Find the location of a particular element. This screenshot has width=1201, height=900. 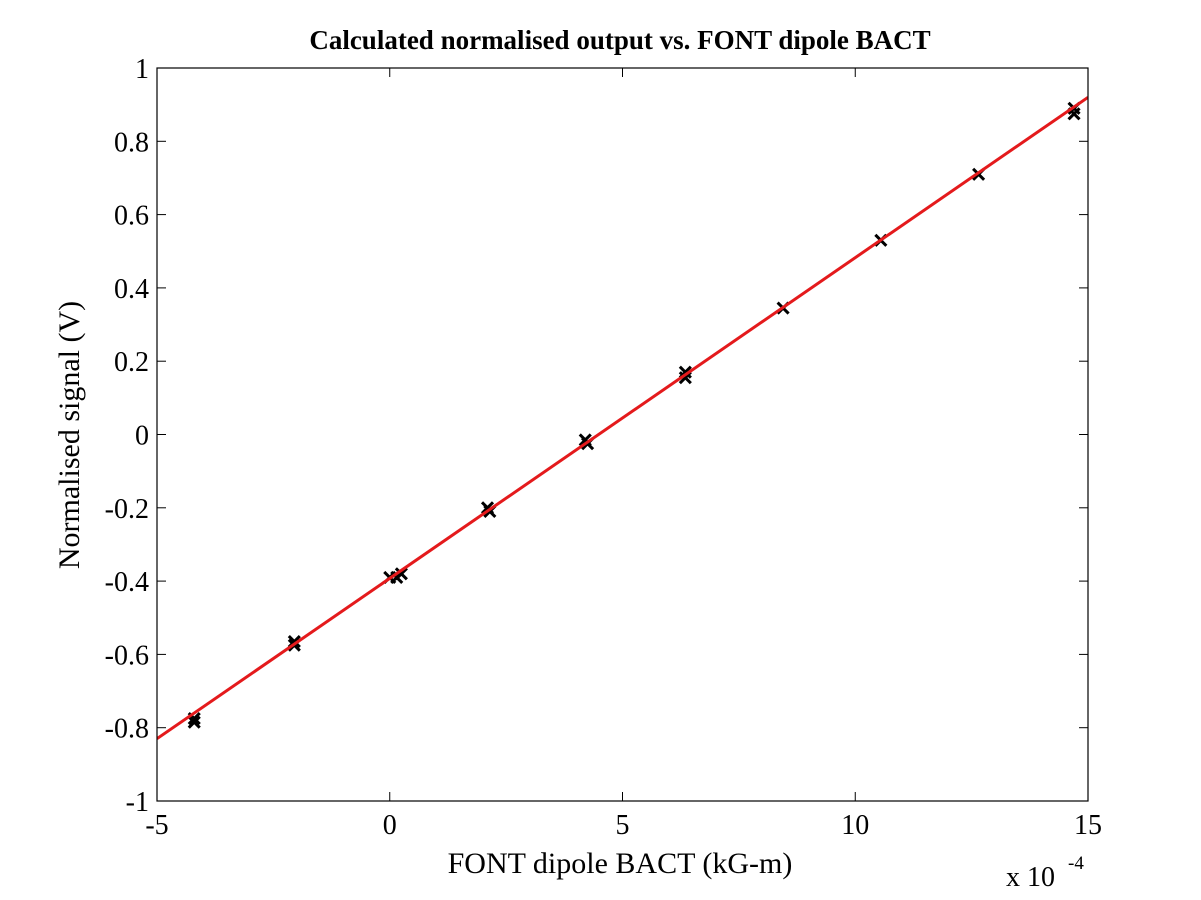

y-tick-label: -0.2 is located at coordinates (127, 509).